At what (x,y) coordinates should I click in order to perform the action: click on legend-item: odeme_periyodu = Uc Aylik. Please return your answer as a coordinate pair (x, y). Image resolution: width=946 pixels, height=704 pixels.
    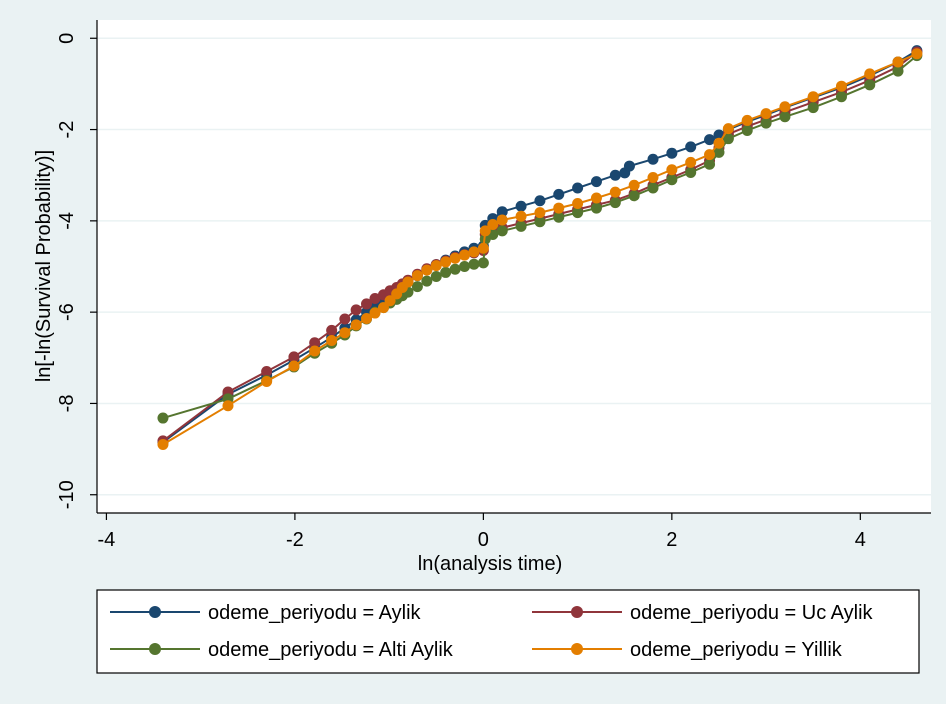
    Looking at the image, I should click on (703, 613).